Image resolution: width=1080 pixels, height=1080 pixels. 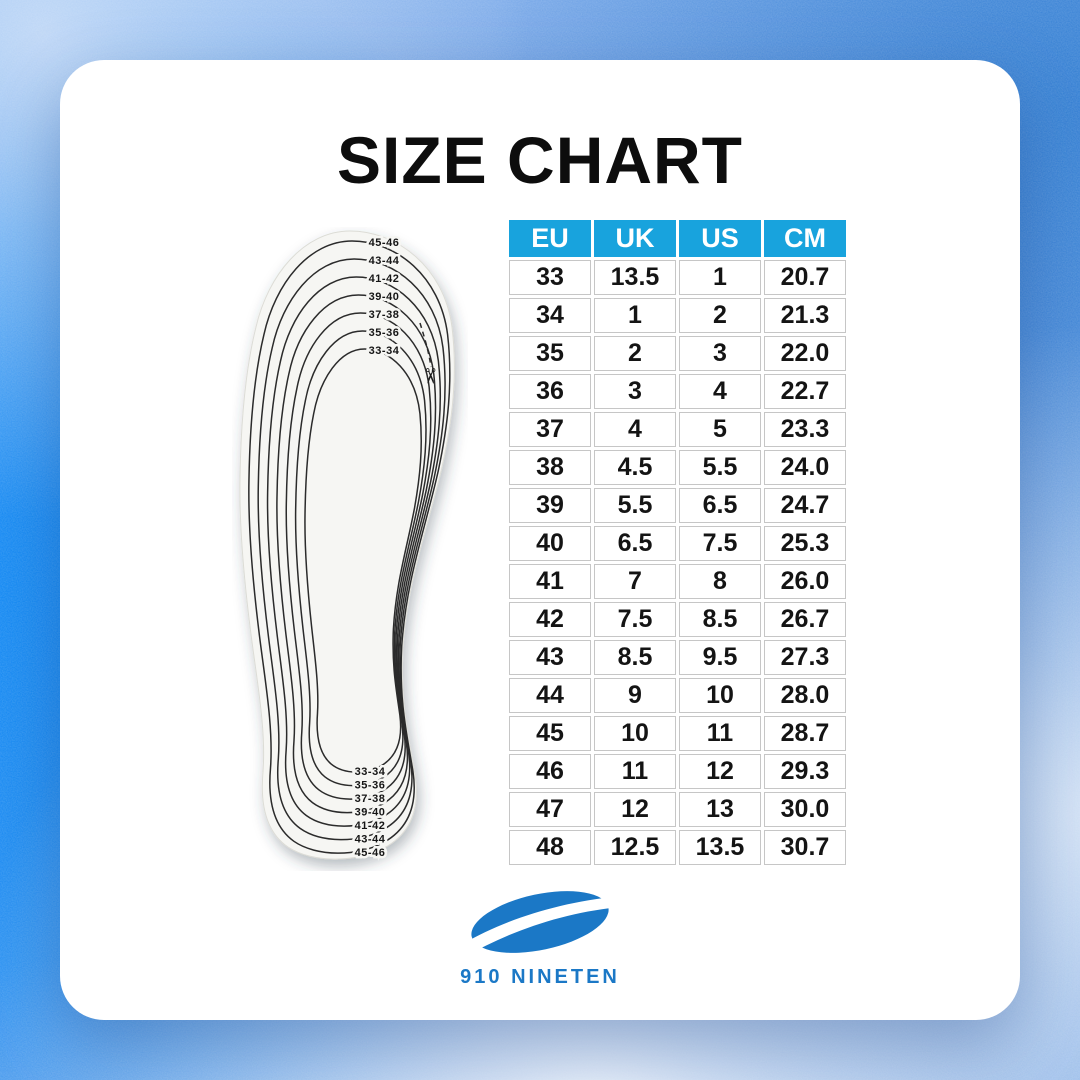 I want to click on table-cell: 28.0, so click(x=805, y=695).